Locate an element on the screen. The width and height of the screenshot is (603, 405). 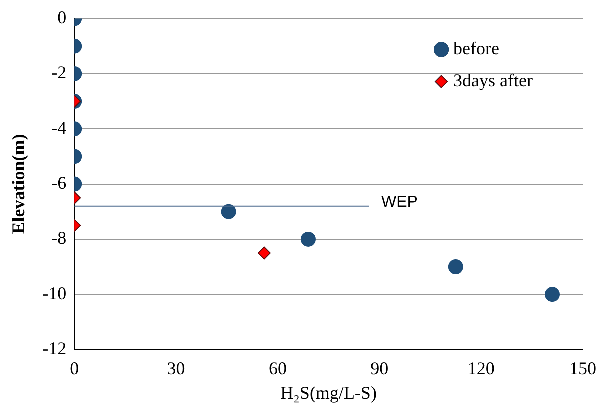
legend-label: before is located at coordinates (477, 48).